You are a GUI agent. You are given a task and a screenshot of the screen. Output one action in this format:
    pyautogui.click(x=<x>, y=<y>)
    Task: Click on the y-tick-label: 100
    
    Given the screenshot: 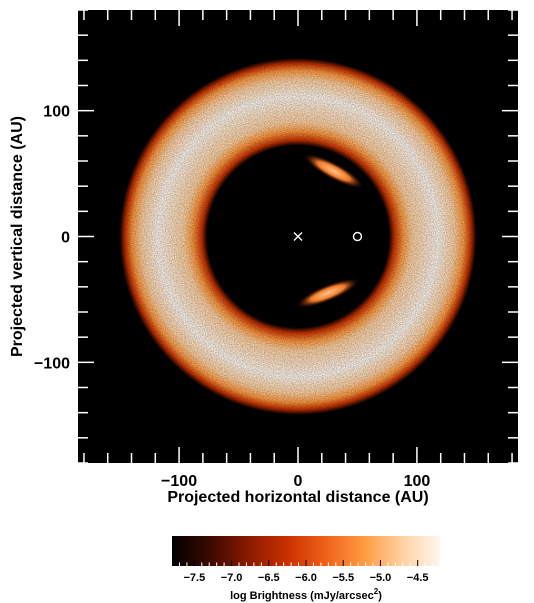 What is the action you would take?
    pyautogui.click(x=56, y=112)
    